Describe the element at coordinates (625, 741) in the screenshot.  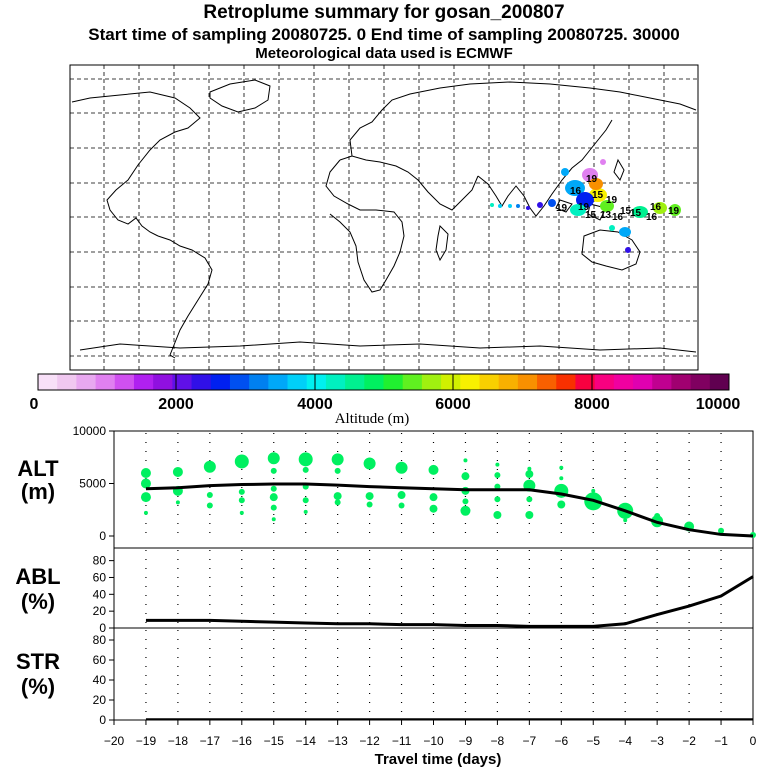
I see `xtick-label-16: −4` at that location.